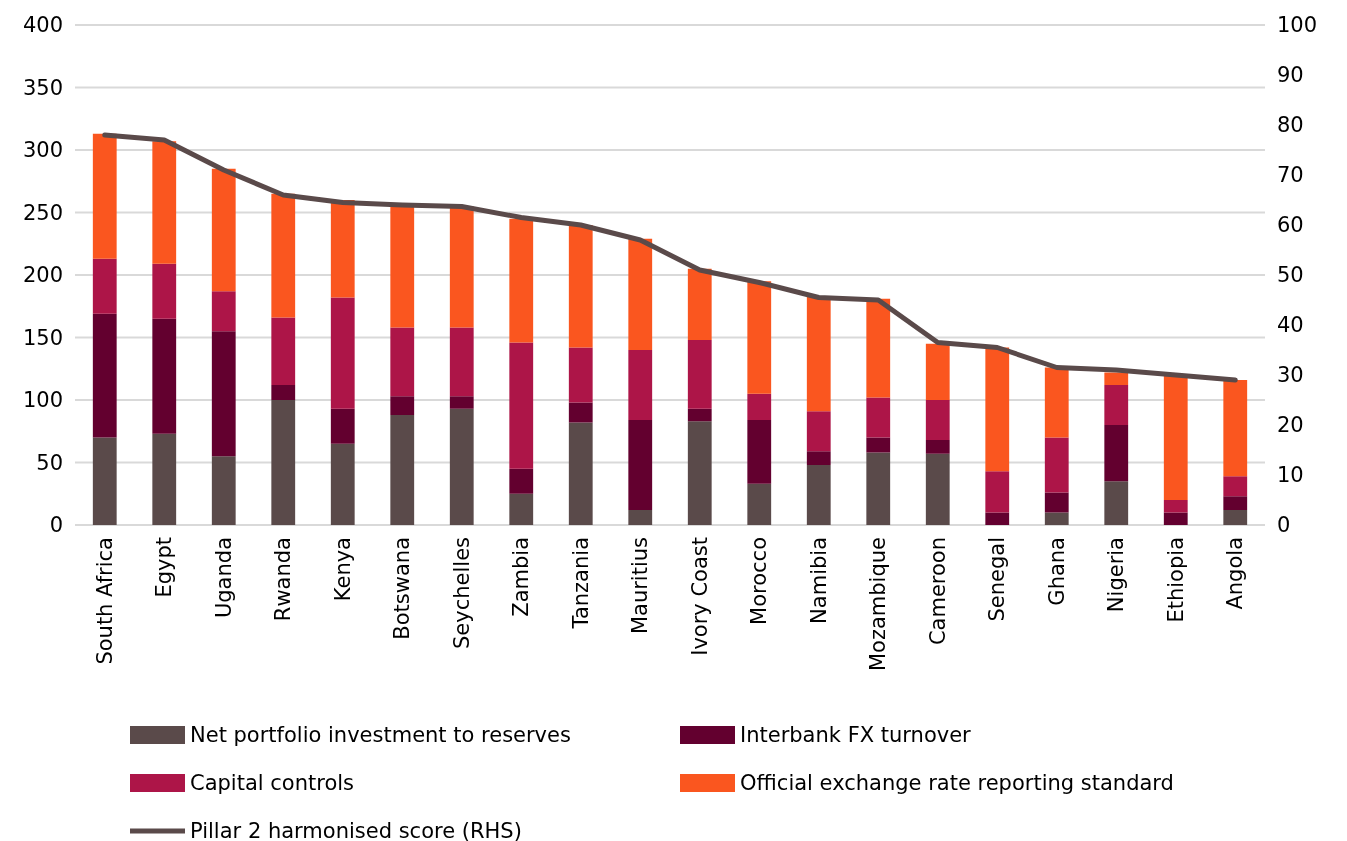 The width and height of the screenshot is (1347, 841). Describe the element at coordinates (1290, 375) in the screenshot. I see `y2-tick-label: 30` at that location.